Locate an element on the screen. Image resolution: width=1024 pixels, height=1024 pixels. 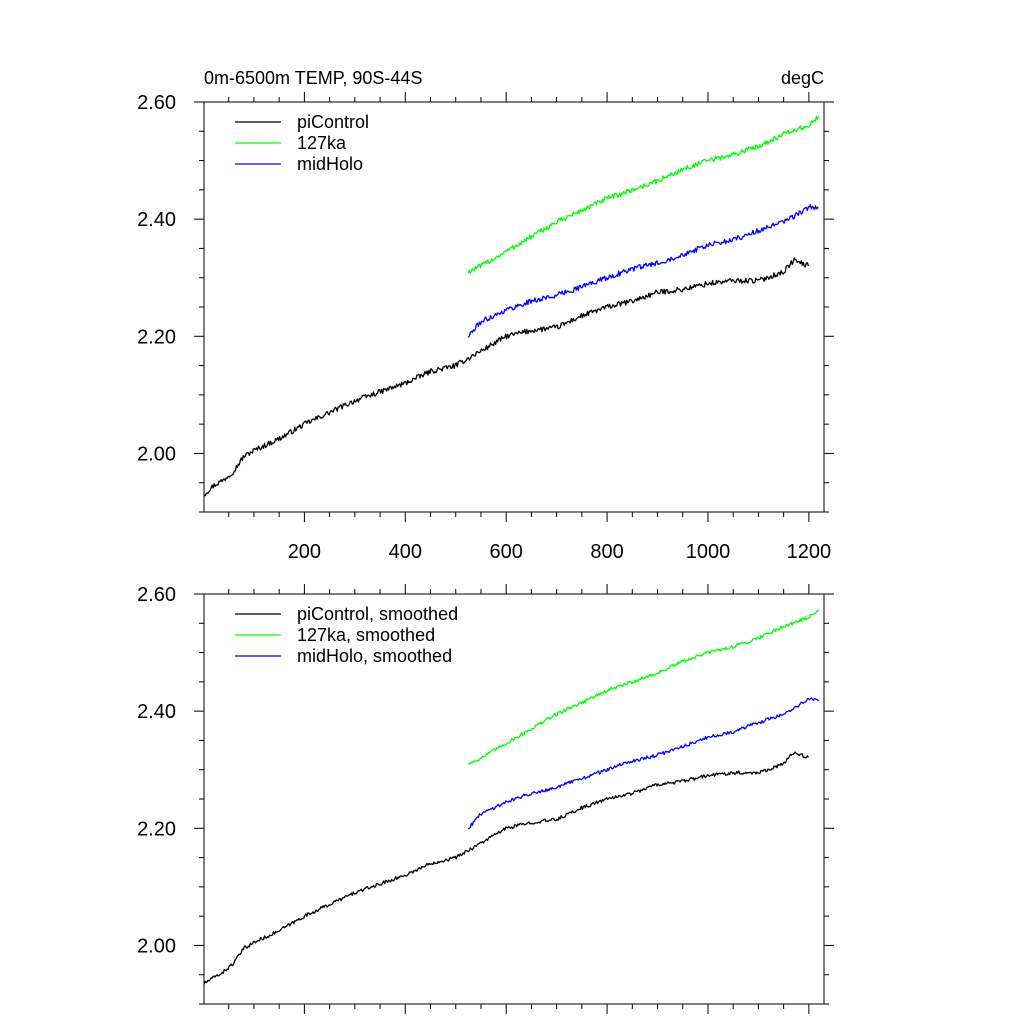
legend-label: 127ka, smoothed is located at coordinates (366, 635).